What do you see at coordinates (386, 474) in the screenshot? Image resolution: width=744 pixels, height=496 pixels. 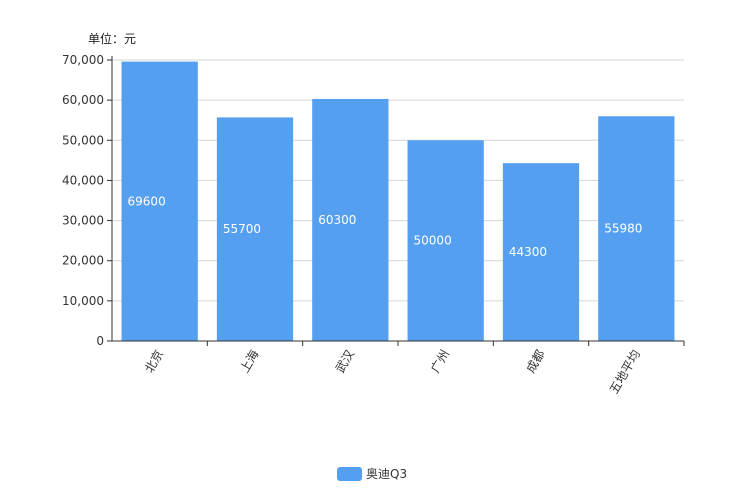 I see `legend-label: 奥迪Q3` at bounding box center [386, 474].